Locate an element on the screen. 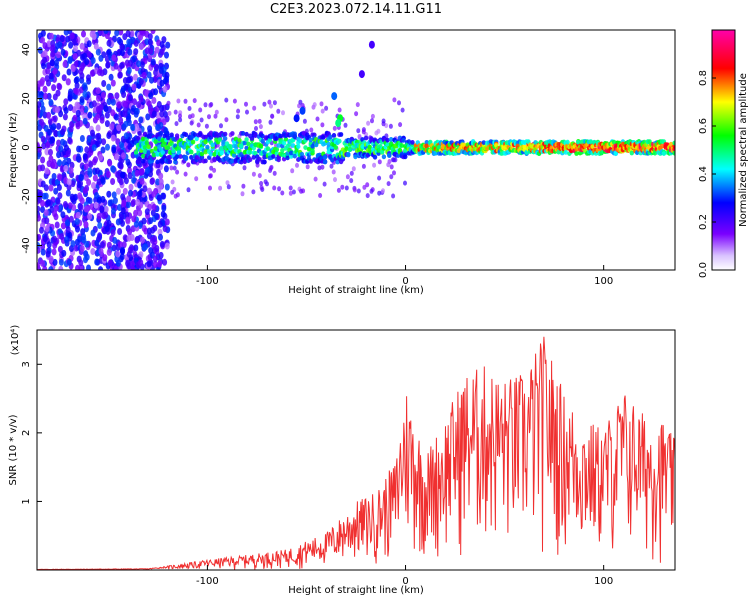  spectrogram-y-tick-label: -20 is located at coordinates (26, 196).